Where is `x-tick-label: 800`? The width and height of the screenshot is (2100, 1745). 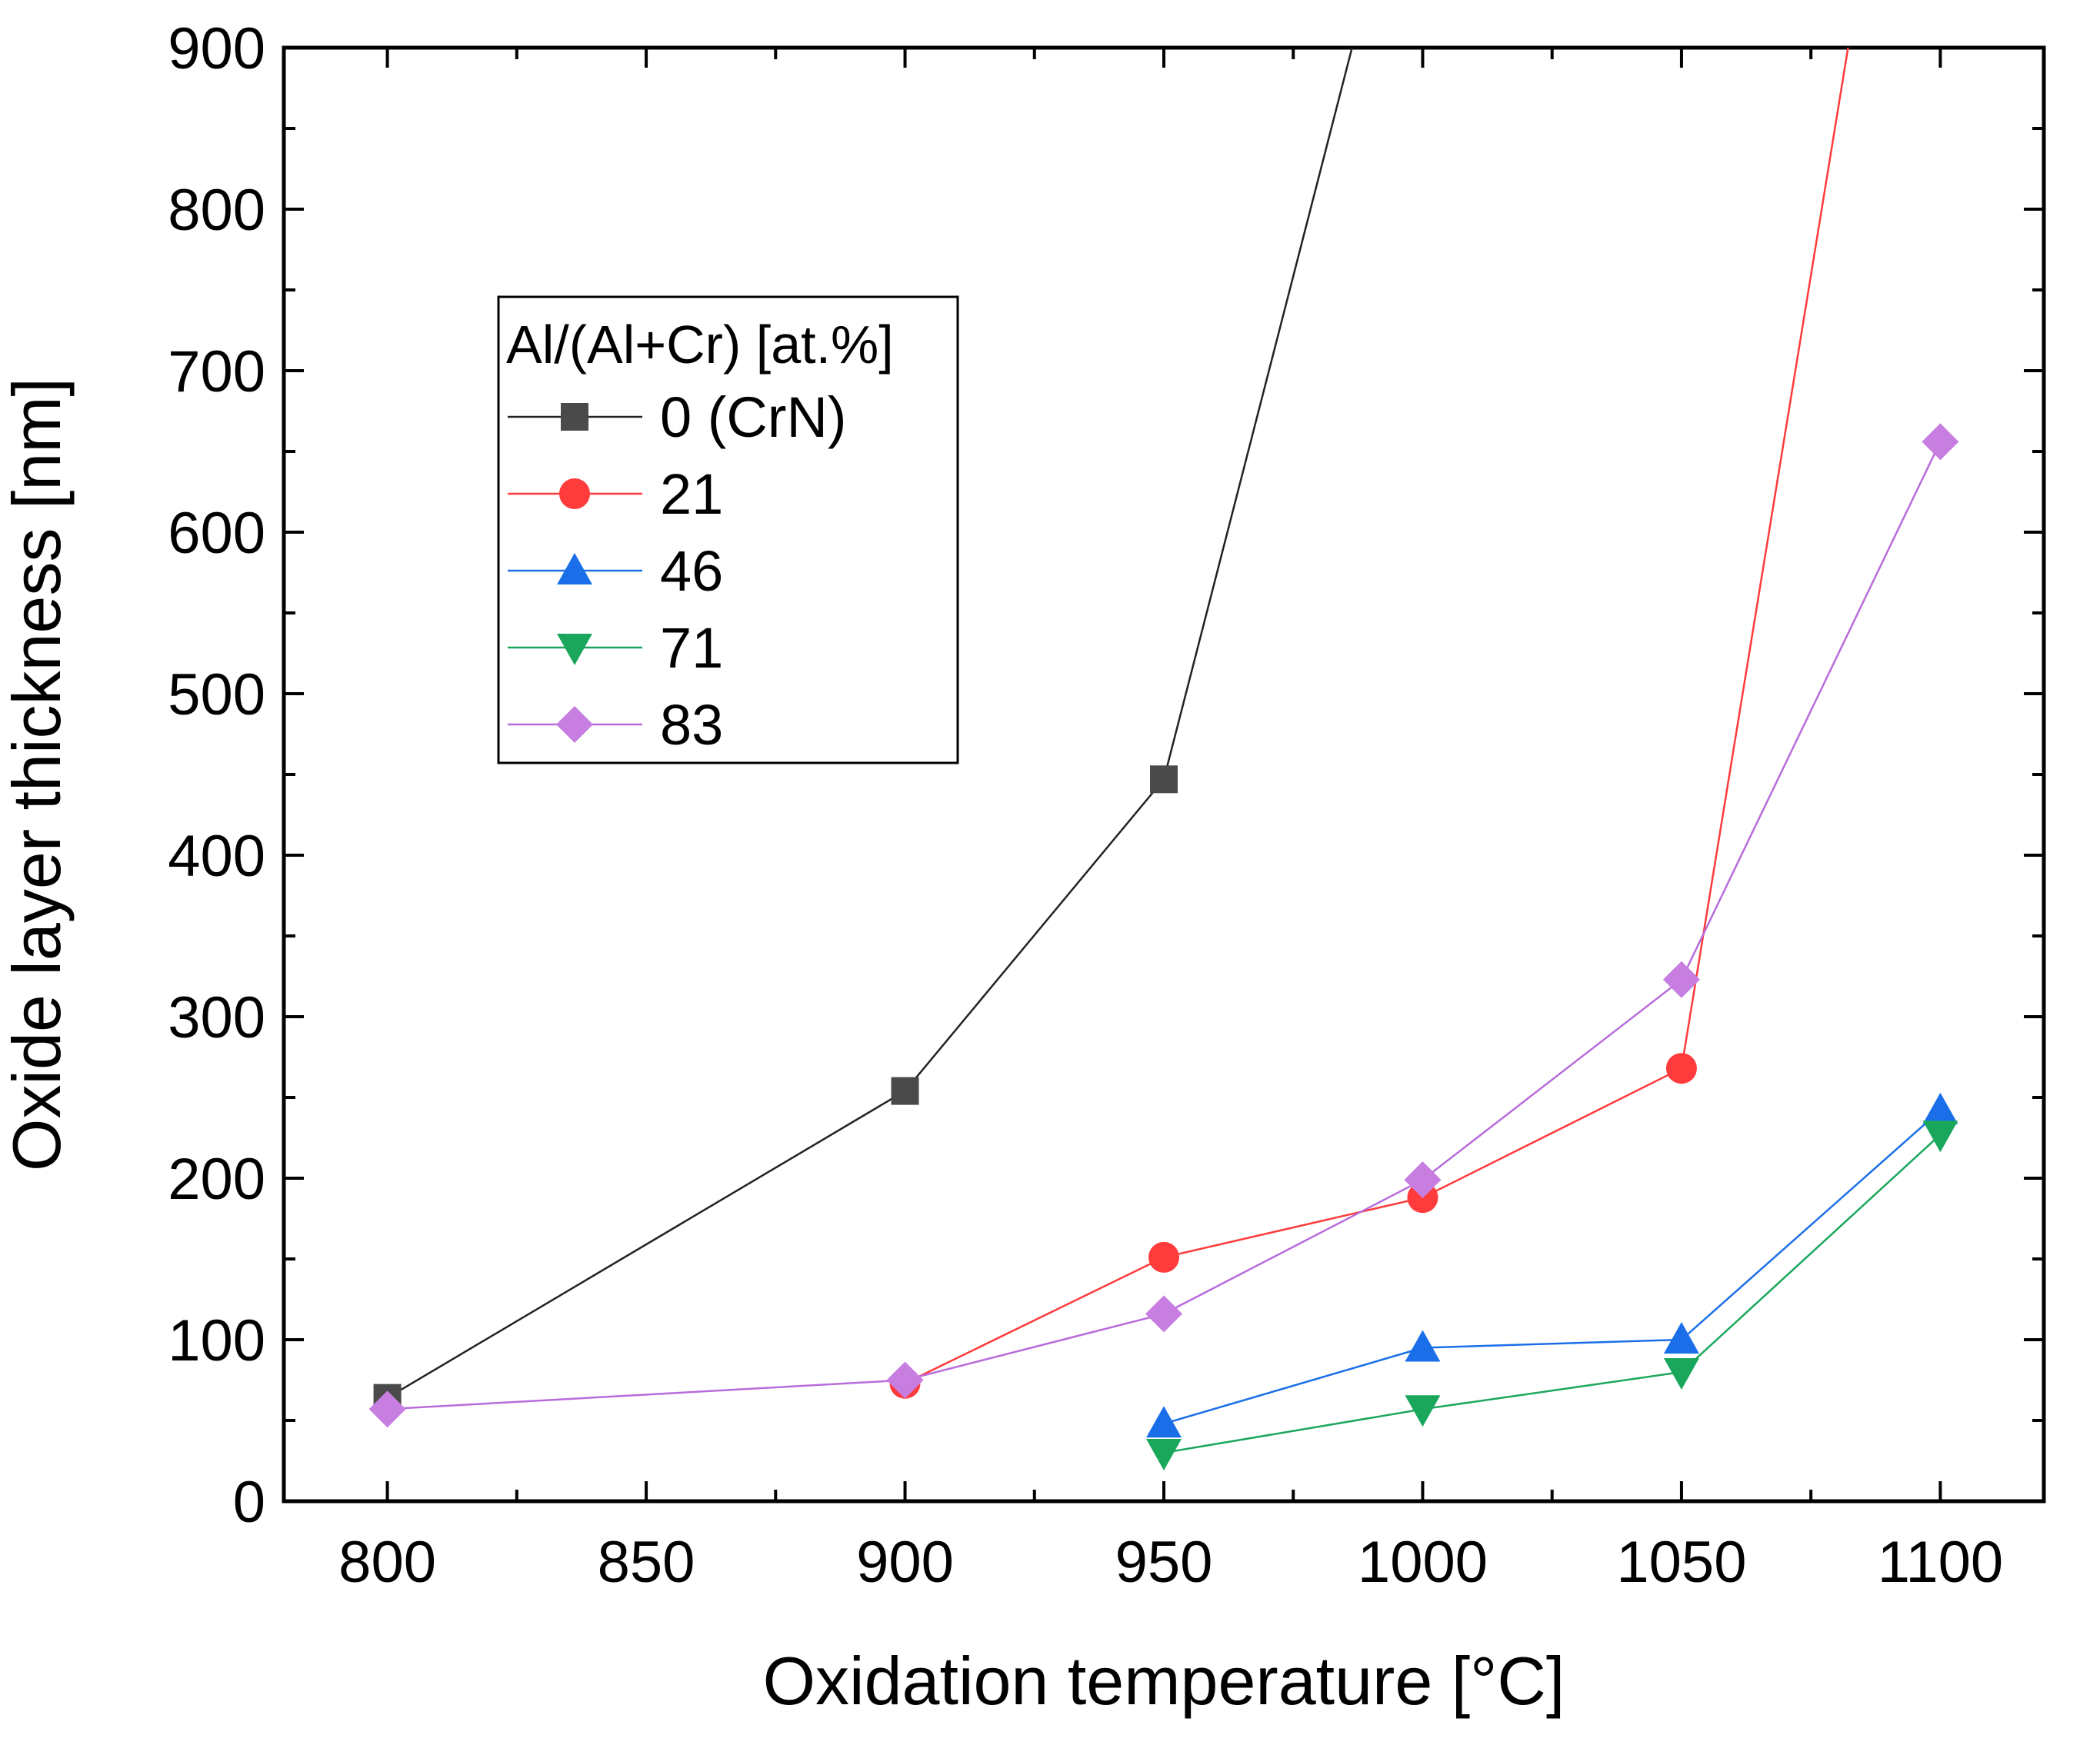
x-tick-label: 800 is located at coordinates (387, 1562).